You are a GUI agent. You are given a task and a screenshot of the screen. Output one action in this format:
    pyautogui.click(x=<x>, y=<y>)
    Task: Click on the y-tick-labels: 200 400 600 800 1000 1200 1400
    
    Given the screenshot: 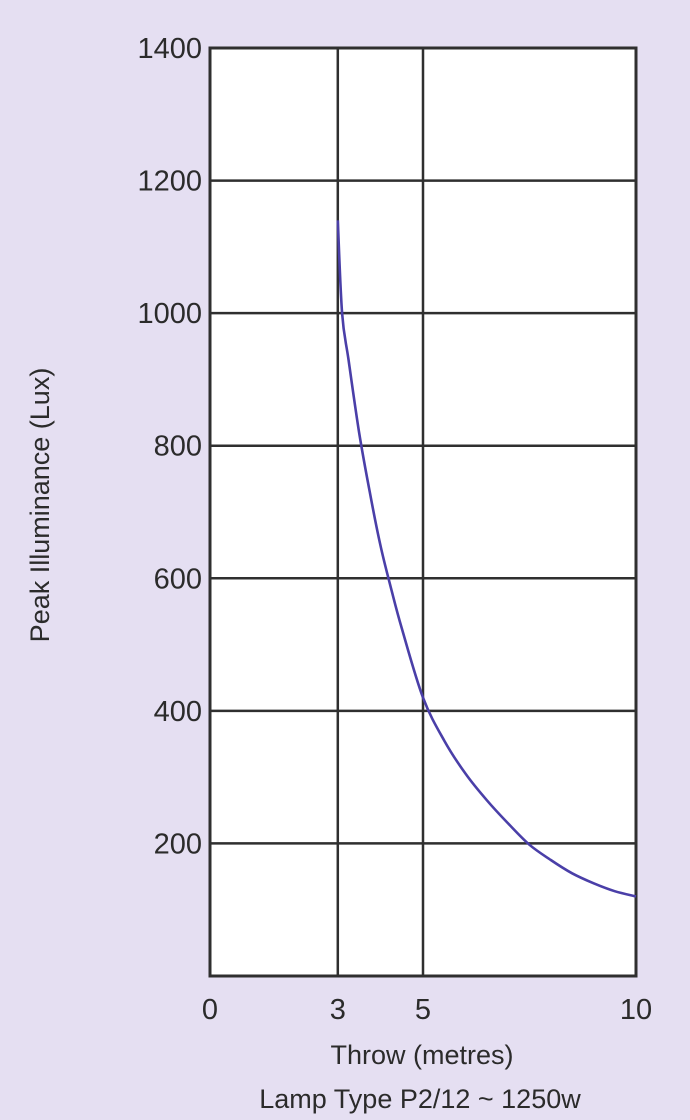 What is the action you would take?
    pyautogui.click(x=169, y=446)
    